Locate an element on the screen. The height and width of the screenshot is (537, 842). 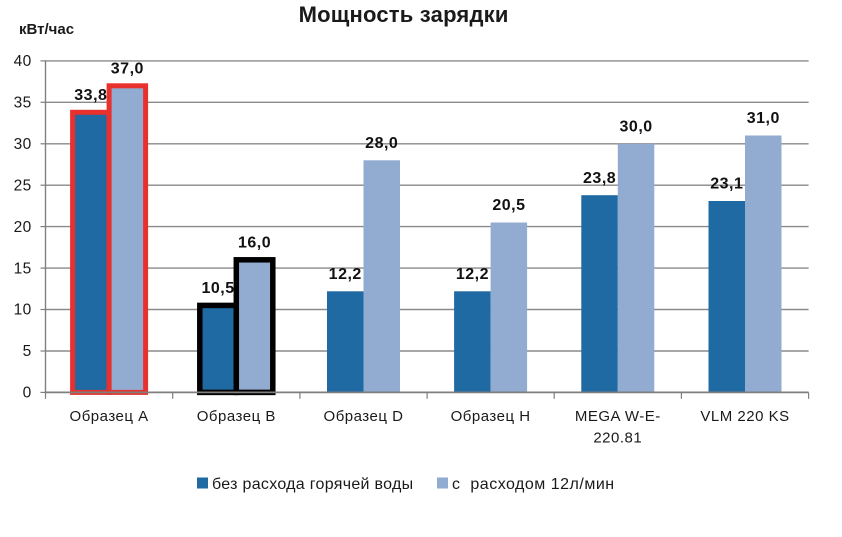
svg-text: 23,1 is located at coordinates (726, 184).